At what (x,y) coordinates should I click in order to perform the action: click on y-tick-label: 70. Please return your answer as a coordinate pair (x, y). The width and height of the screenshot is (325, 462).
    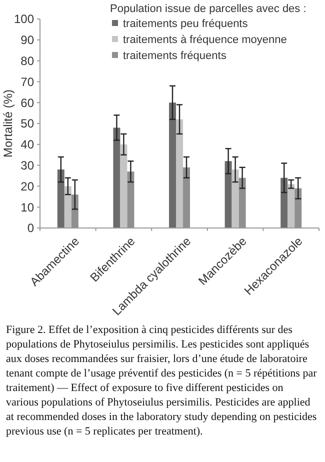
    Looking at the image, I should click on (27, 81).